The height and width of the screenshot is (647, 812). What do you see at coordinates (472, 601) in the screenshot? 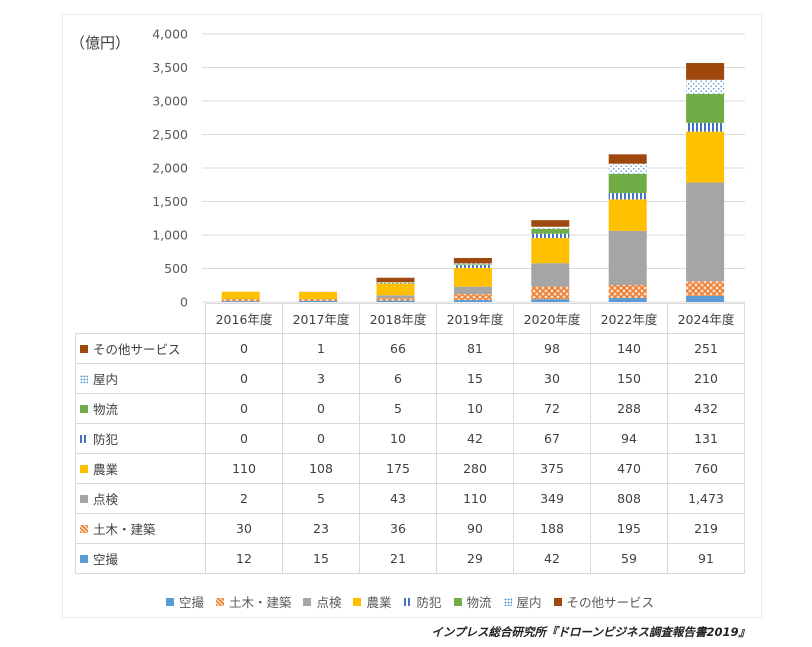
I see `legend-item: 物流` at bounding box center [472, 601].